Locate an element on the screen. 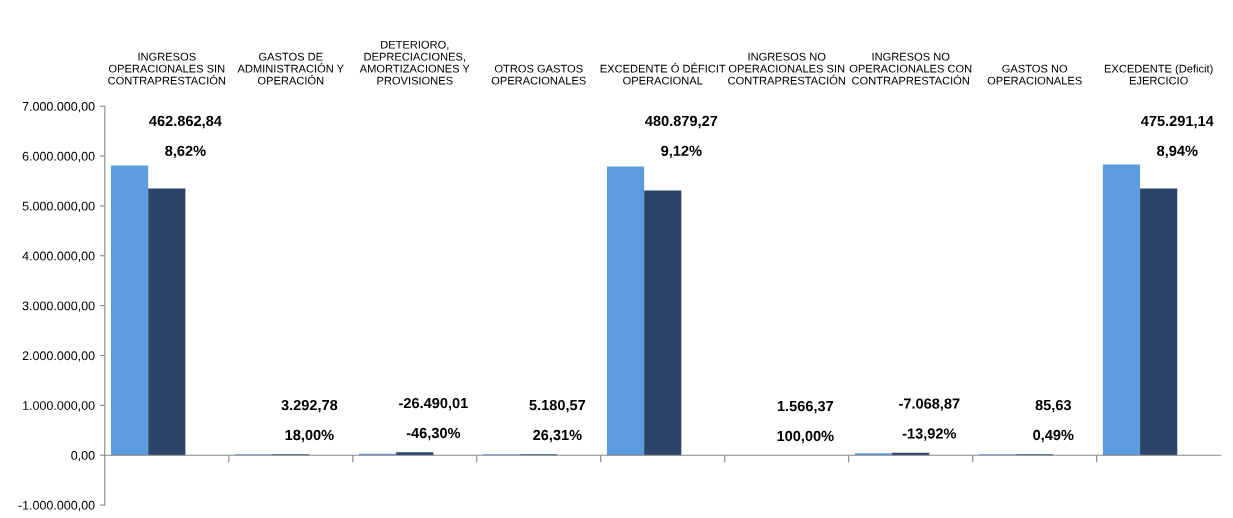 The height and width of the screenshot is (518, 1233). x-tick-label: EXCEDENTE Ó DÉFICIT OPERACIONAL is located at coordinates (663, 73).